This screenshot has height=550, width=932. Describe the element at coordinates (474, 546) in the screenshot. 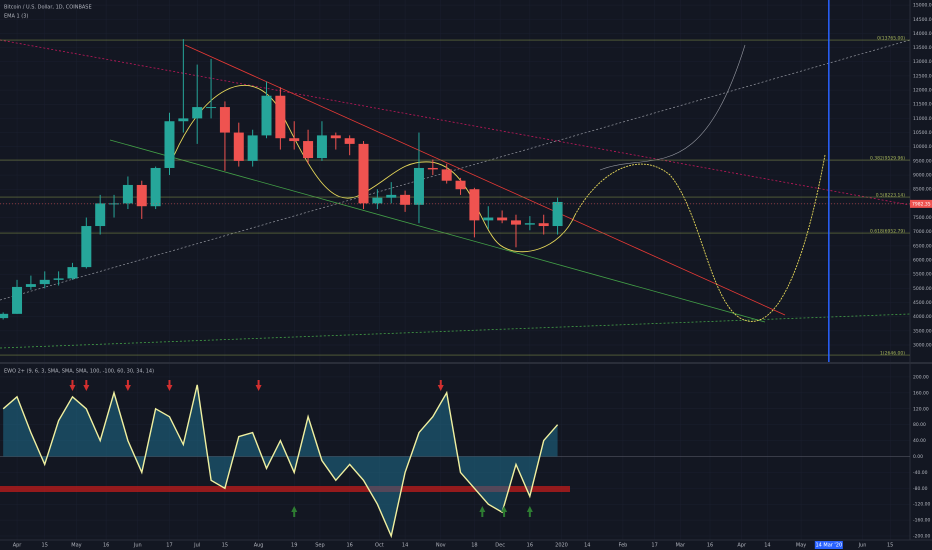

I see `x-tick-label: 18` at that location.